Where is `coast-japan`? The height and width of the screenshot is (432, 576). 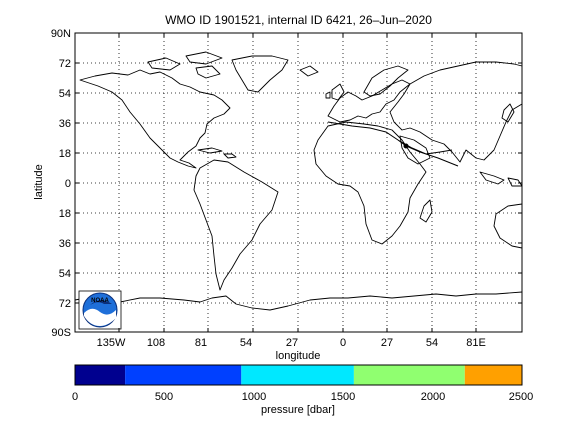 coast-japan is located at coordinates (508, 113).